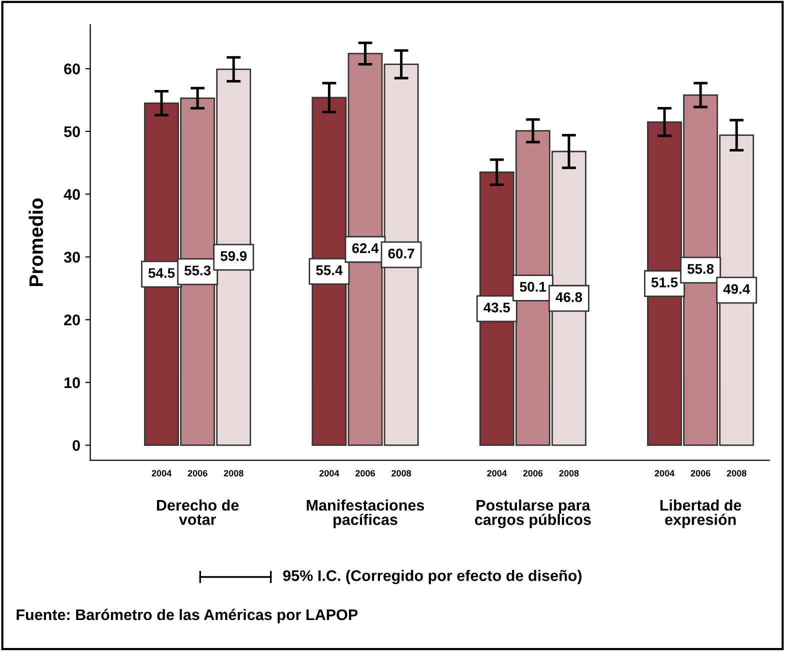 The width and height of the screenshot is (785, 651). Describe the element at coordinates (532, 513) in the screenshot. I see `x-tick-label: Postularse para cargos públicos` at that location.